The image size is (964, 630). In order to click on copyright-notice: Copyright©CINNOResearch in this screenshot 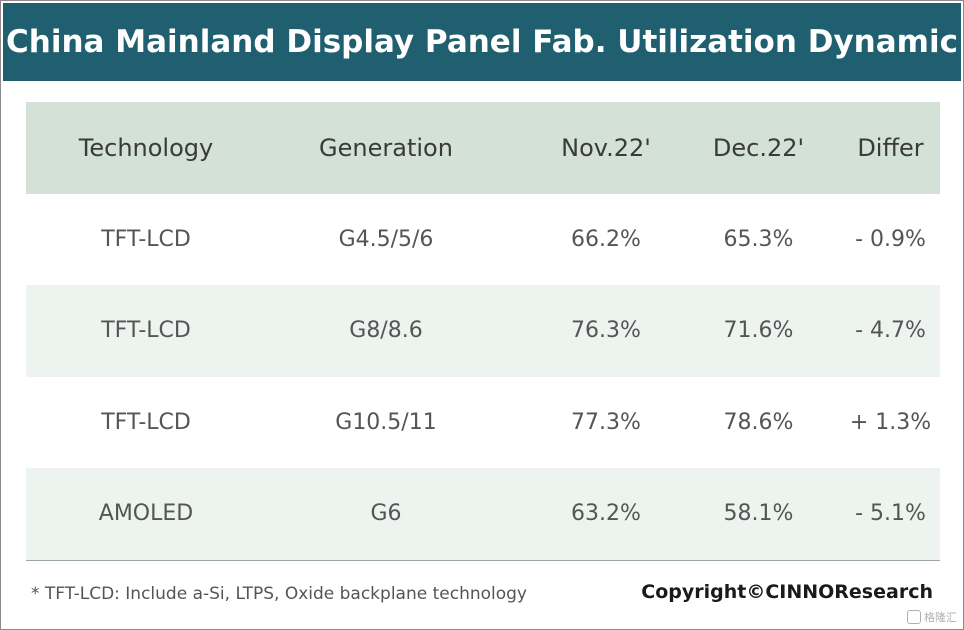, I will do `click(787, 592)`.